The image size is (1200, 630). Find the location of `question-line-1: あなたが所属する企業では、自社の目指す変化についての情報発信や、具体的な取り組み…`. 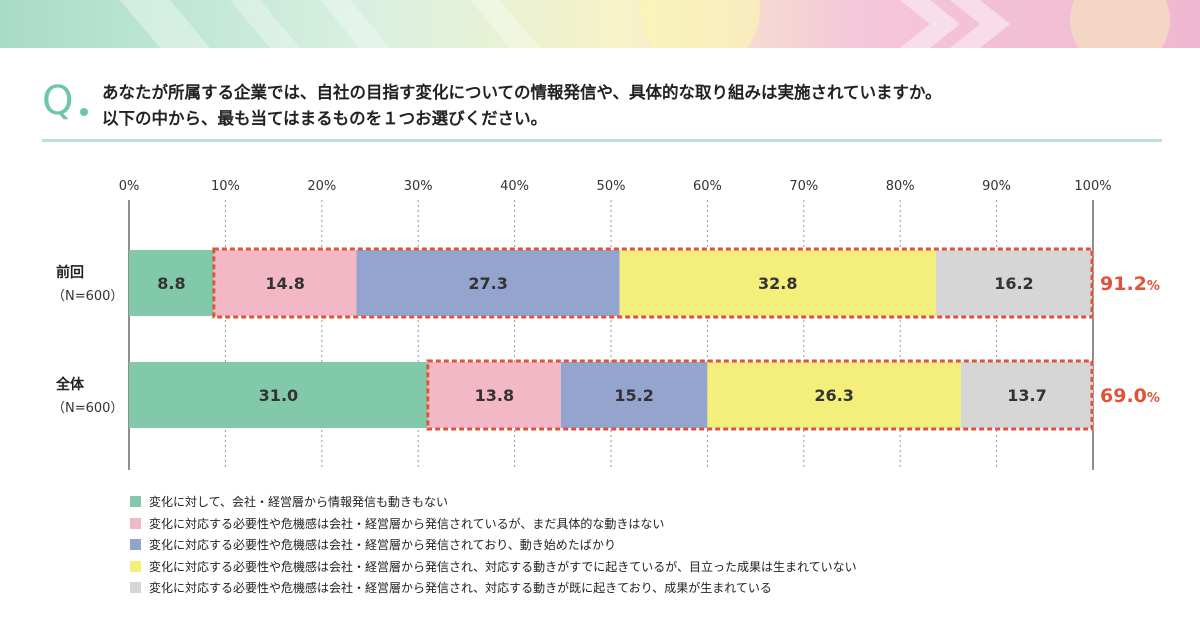

question-line-1: あなたが所属する企業では、自社の目指す変化についての情報発信や、具体的な取り組み… is located at coordinates (522, 92).